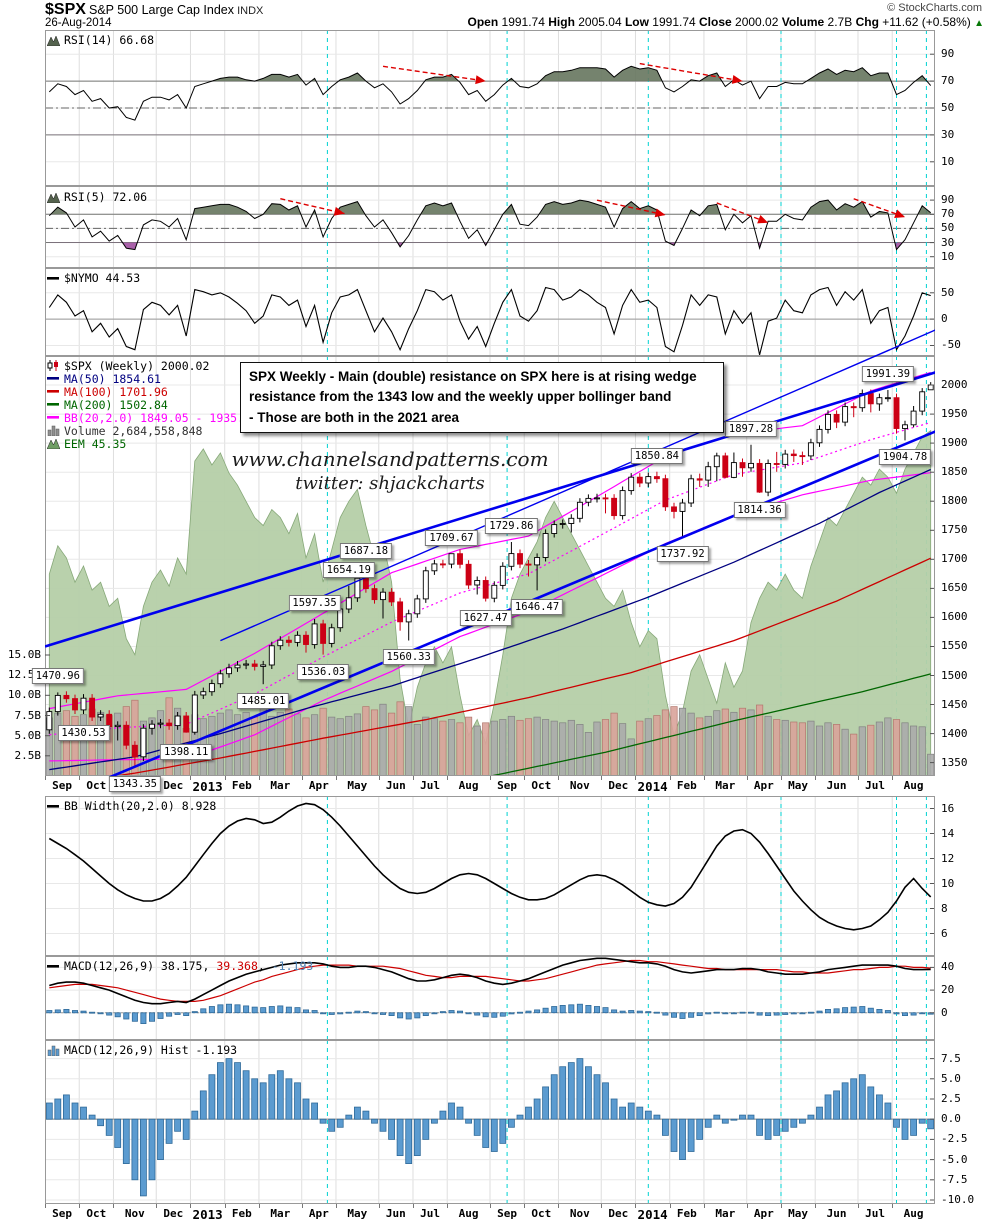  What do you see at coordinates (948, 134) in the screenshot?
I see `axis-tick: 30` at bounding box center [948, 134].